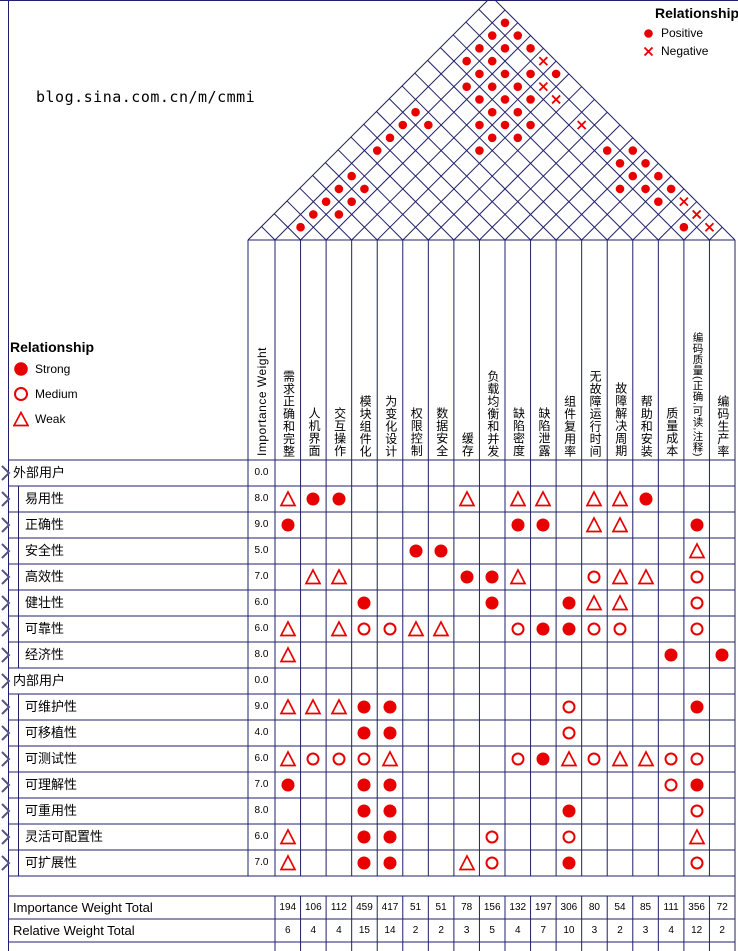 The image size is (738, 951). I want to click on row-label: 可靠性, so click(45, 628).